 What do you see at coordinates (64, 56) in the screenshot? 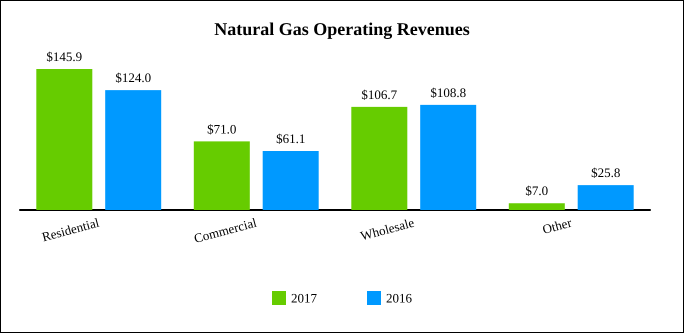
I see `data-label: $145.9` at bounding box center [64, 56].